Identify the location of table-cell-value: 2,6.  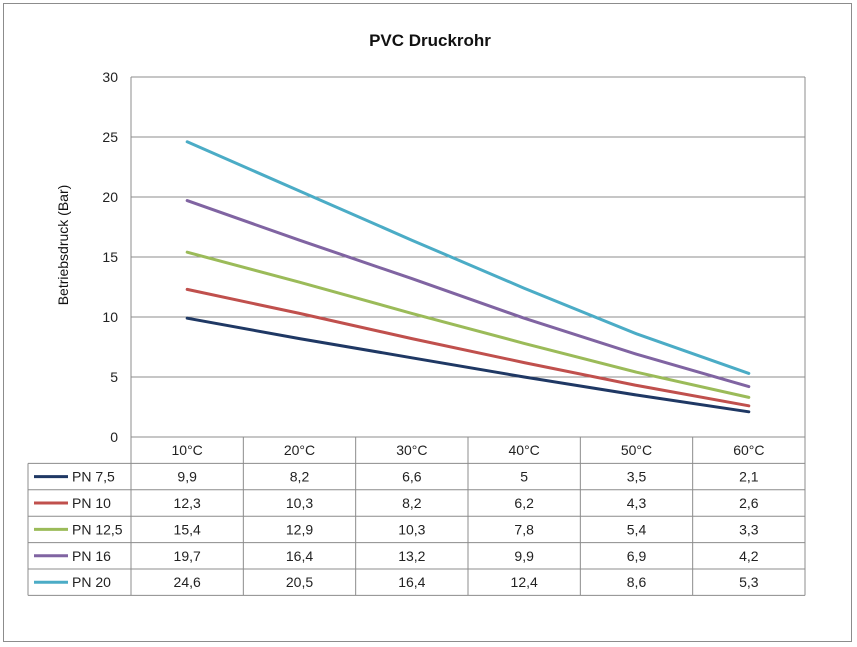
(749, 503).